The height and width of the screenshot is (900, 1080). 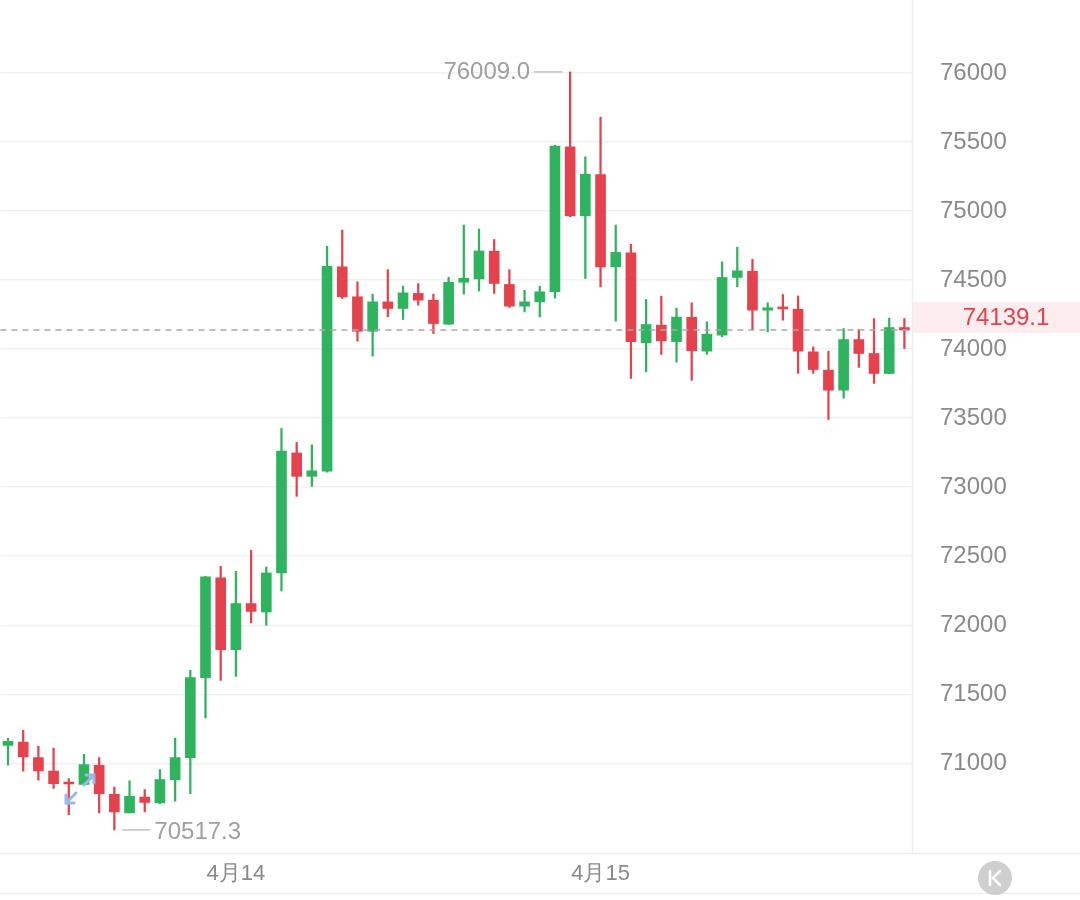 What do you see at coordinates (973, 347) in the screenshot?
I see `y-tick-label: 74000` at bounding box center [973, 347].